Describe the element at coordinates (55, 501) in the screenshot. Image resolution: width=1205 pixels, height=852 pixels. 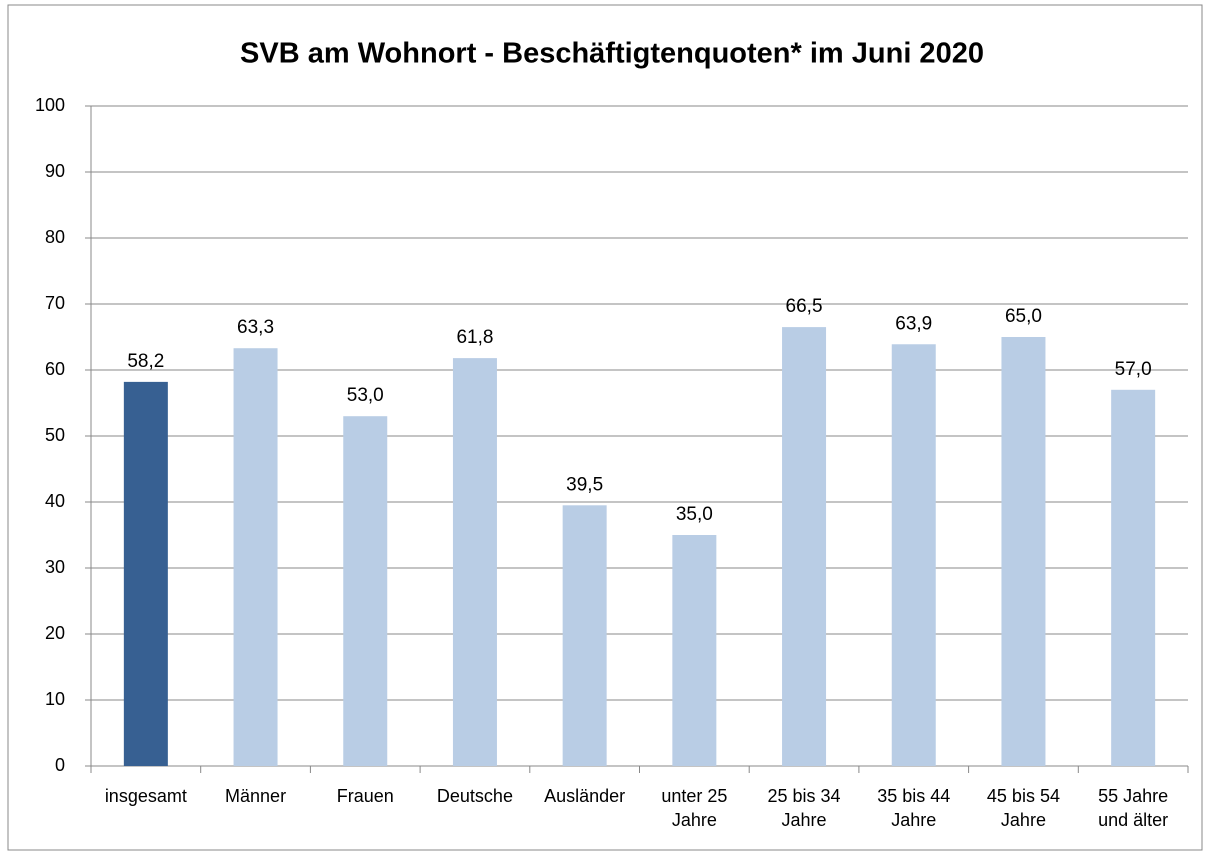
I see `y-tick-label: 40` at that location.